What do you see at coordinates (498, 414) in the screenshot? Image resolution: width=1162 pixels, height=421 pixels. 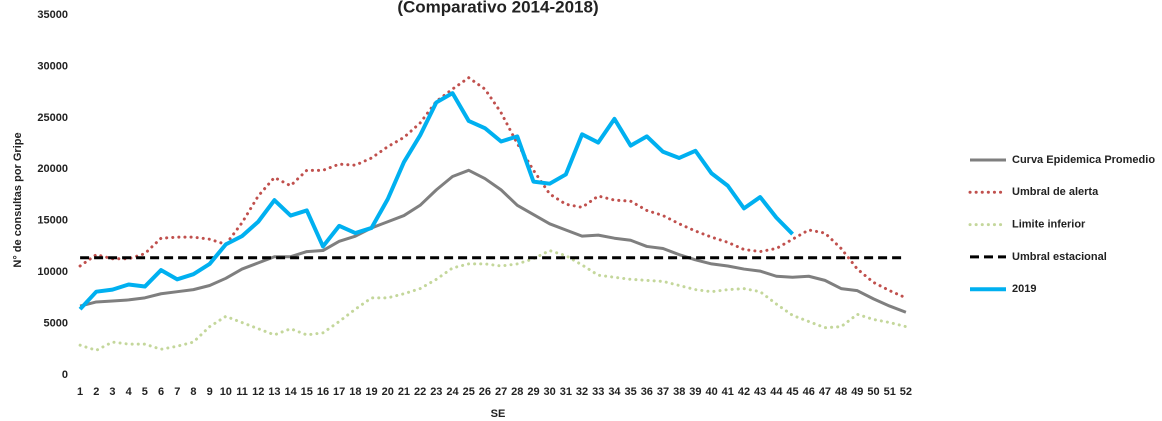 I see `x-axis-label: SE` at bounding box center [498, 414].